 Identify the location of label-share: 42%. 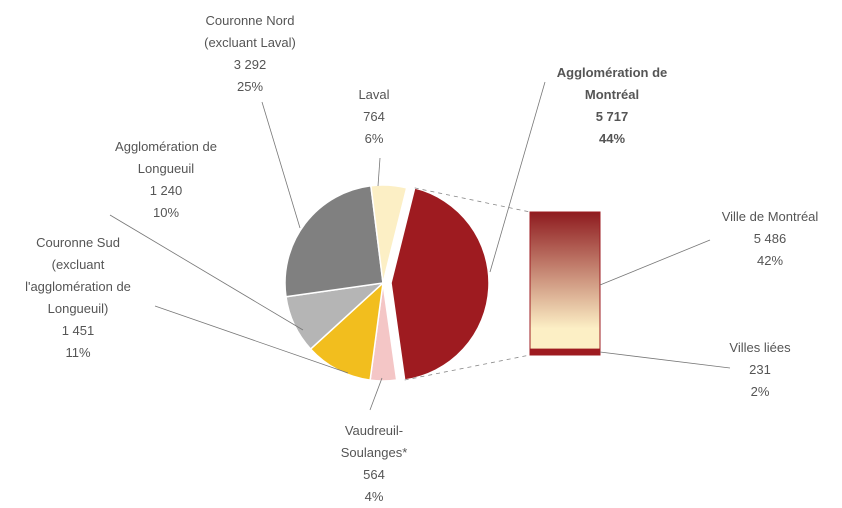
(770, 260).